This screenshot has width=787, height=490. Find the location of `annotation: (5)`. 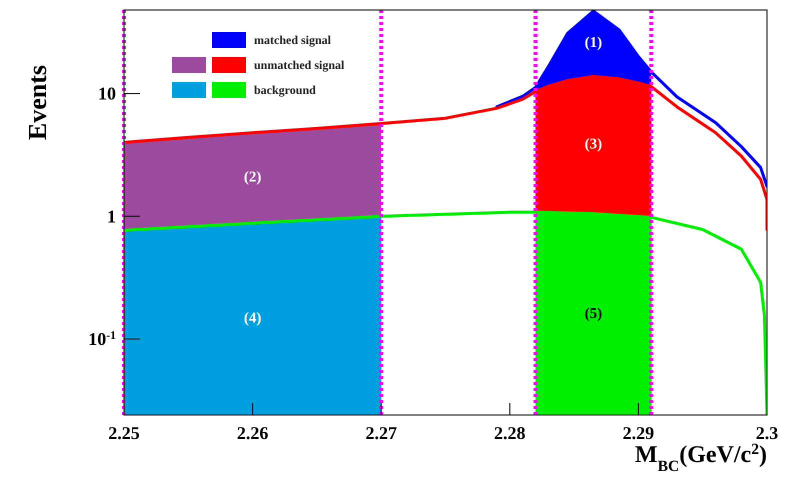

annotation: (5) is located at coordinates (593, 314).